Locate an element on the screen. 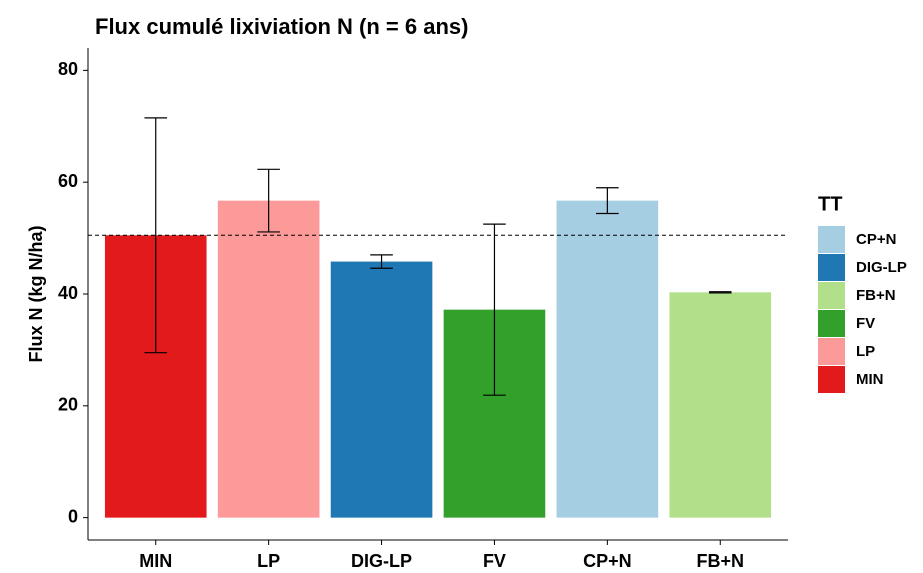  legend-title: TT is located at coordinates (830, 204).